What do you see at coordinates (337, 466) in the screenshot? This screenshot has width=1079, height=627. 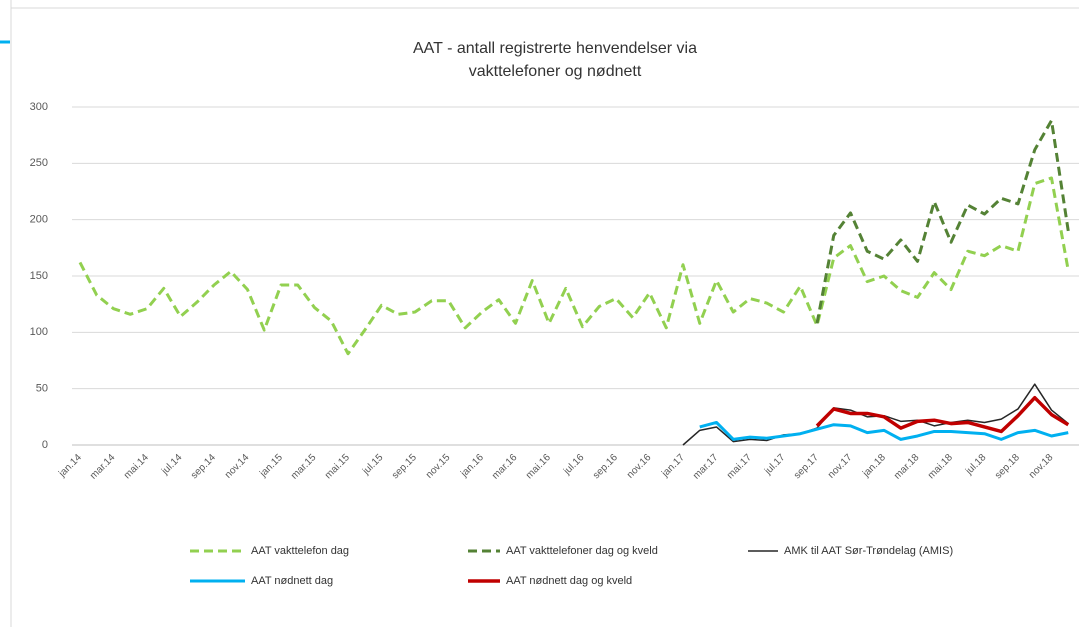 I see `x-tick-label: mai.15` at bounding box center [337, 466].